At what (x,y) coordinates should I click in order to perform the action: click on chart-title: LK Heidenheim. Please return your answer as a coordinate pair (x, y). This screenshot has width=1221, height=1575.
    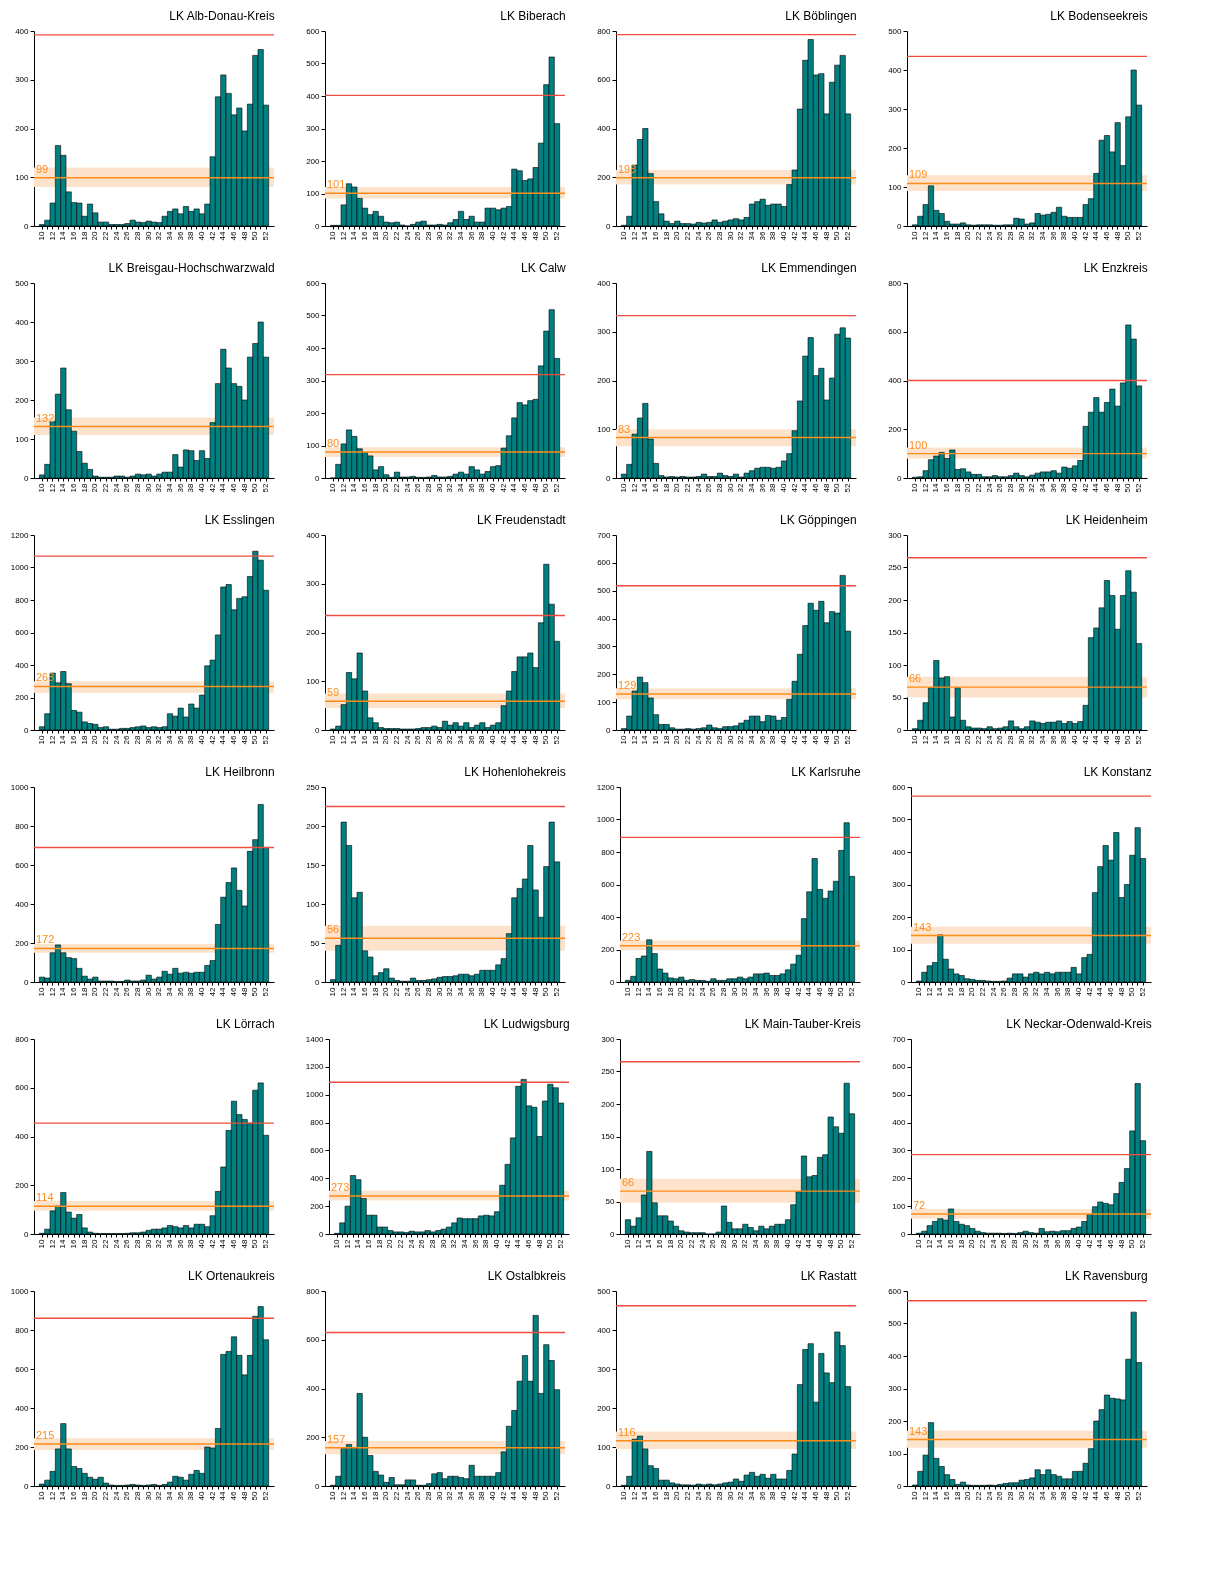
    Looking at the image, I should click on (1106, 520).